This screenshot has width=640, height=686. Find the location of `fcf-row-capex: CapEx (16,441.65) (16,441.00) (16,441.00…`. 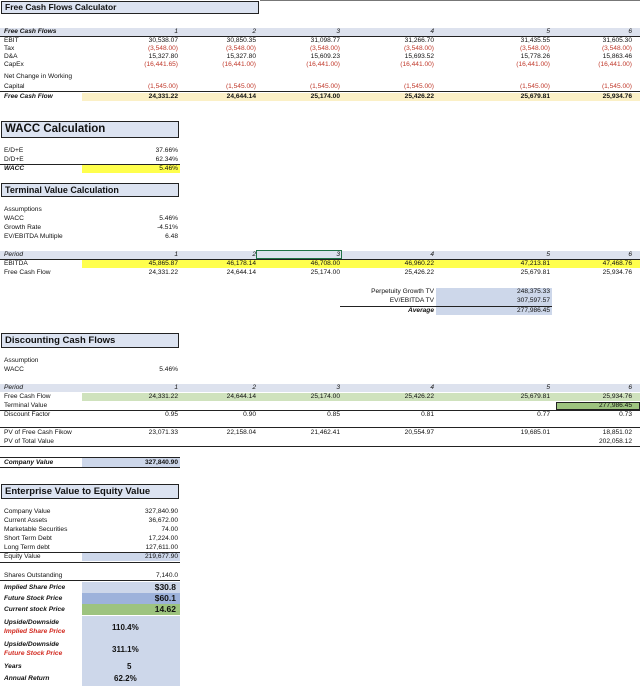

fcf-row-capex: CapEx (16,441.65) (16,441.00) (16,441.00… is located at coordinates (320, 65).